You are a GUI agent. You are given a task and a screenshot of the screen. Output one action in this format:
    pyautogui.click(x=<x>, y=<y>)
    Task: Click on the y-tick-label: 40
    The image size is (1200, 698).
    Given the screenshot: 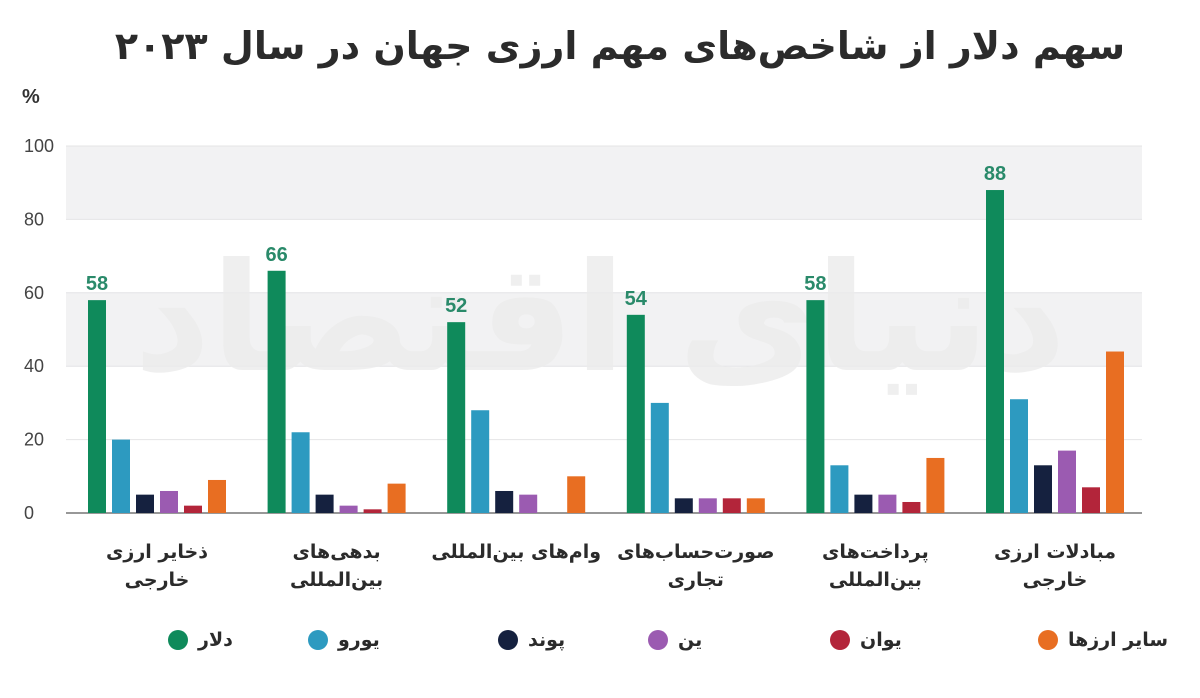 What is the action you would take?
    pyautogui.click(x=34, y=366)
    